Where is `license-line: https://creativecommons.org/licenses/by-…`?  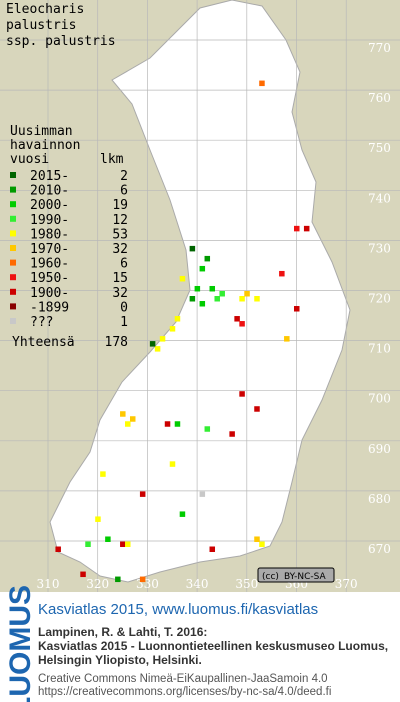 license-line: https://creativecommons.org/licenses/by-… is located at coordinates (184, 692).